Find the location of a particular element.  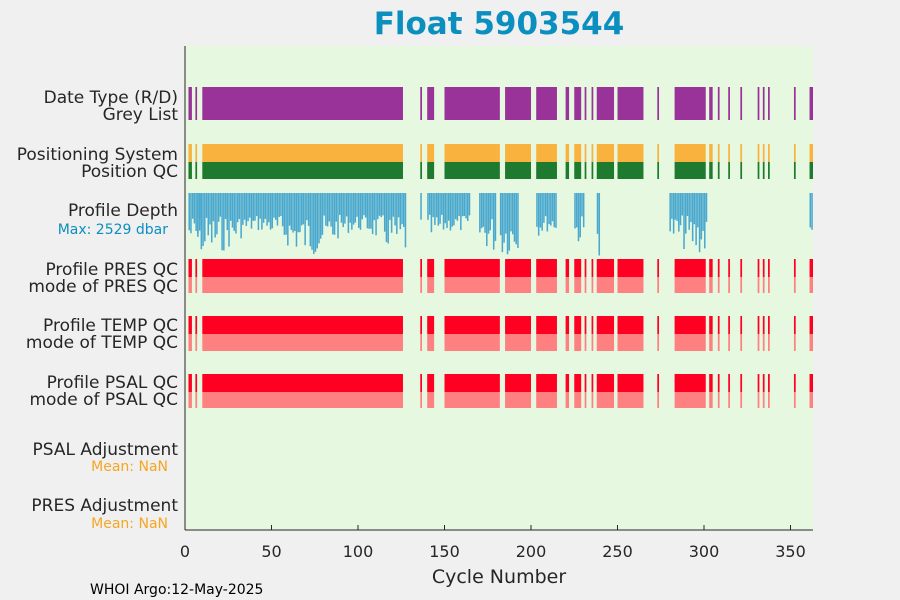

row-label-profile-depth: Profile Depth is located at coordinates (123, 211).